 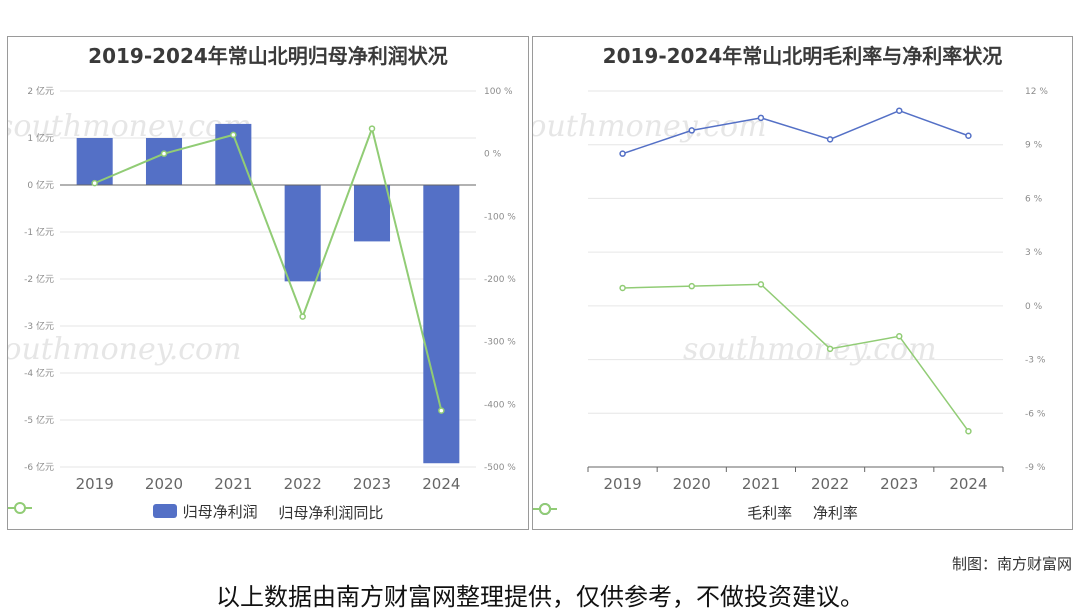 What do you see at coordinates (372, 128) in the screenshot?
I see `yoy-point-2023` at bounding box center [372, 128].